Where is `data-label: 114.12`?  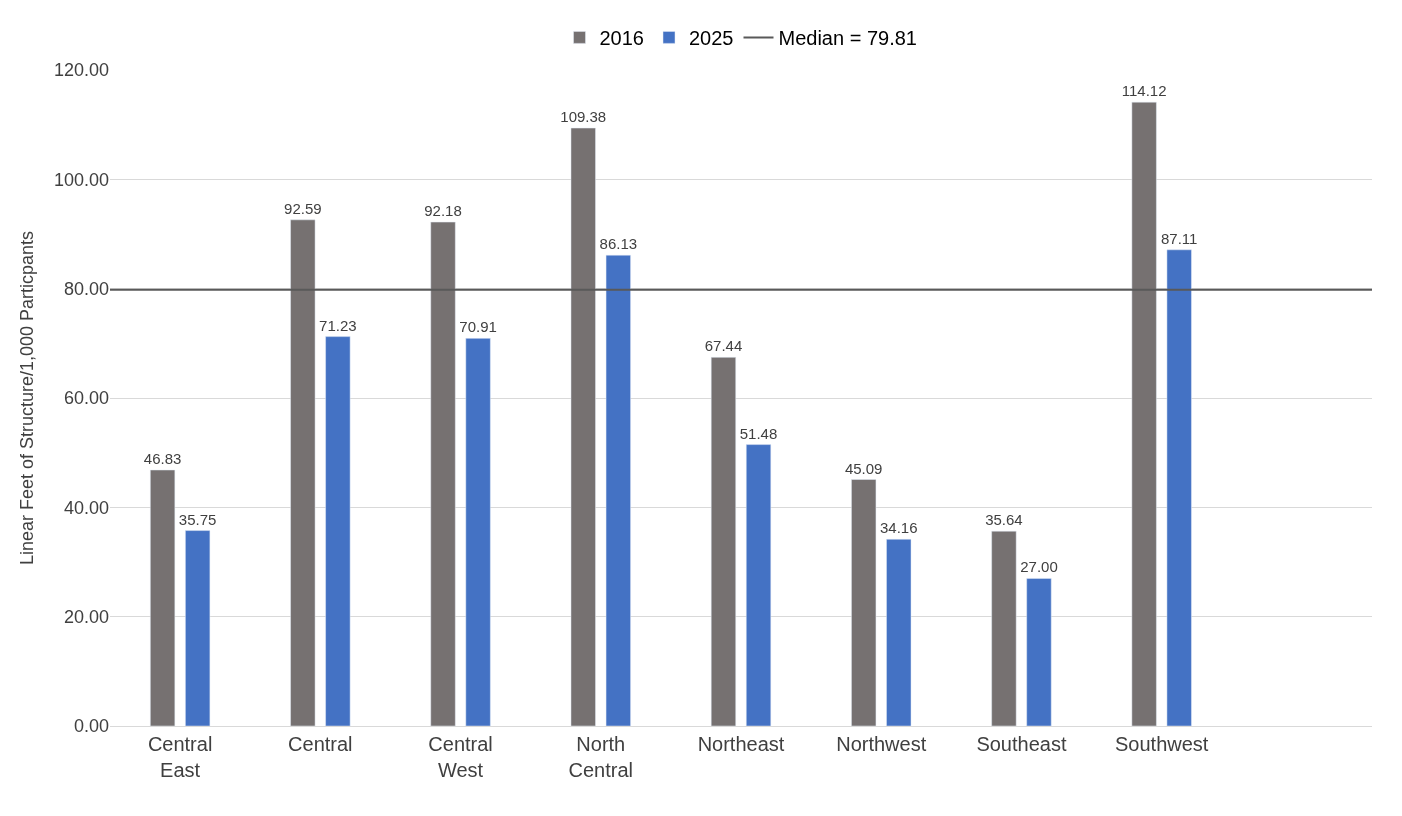
data-label: 114.12 is located at coordinates (1144, 91).